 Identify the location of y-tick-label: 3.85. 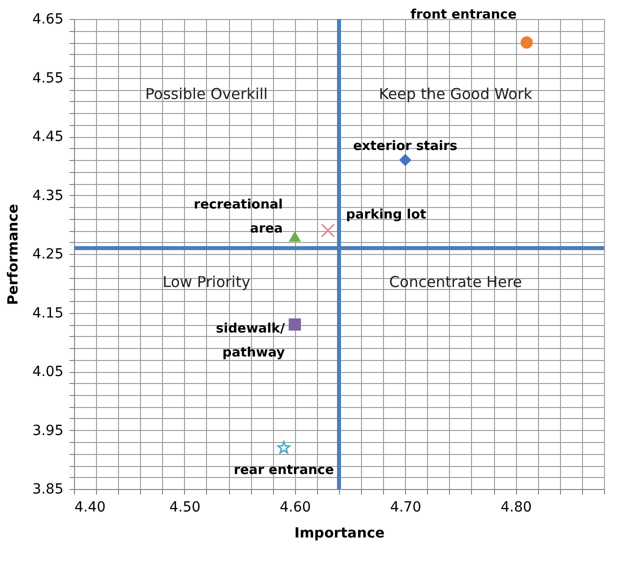
(48, 490).